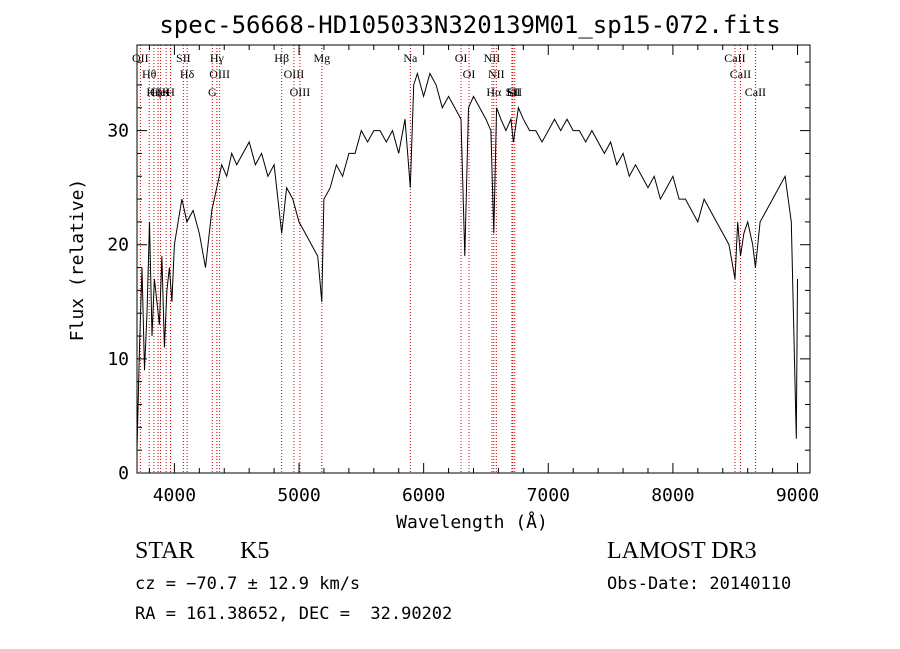  I want to click on x-tick-label-0: 4000, so click(174, 495).